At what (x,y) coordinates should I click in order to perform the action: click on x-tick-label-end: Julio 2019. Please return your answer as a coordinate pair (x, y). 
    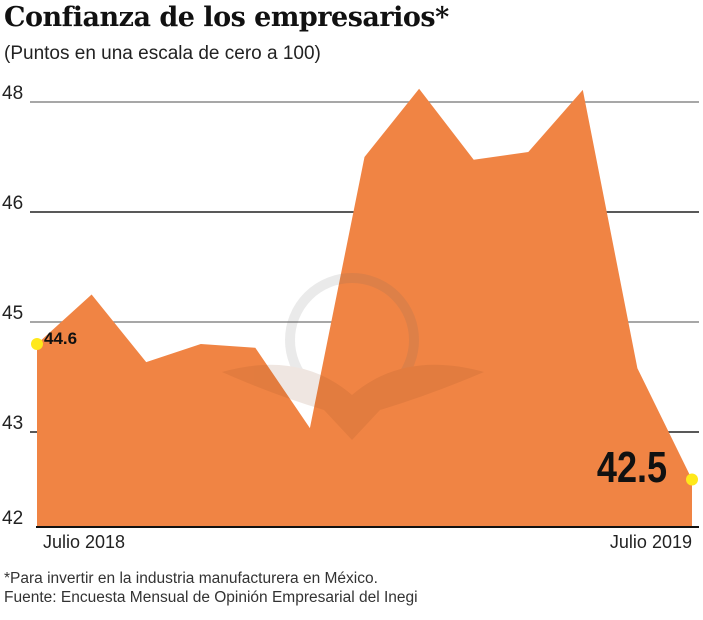
    Looking at the image, I should click on (651, 542).